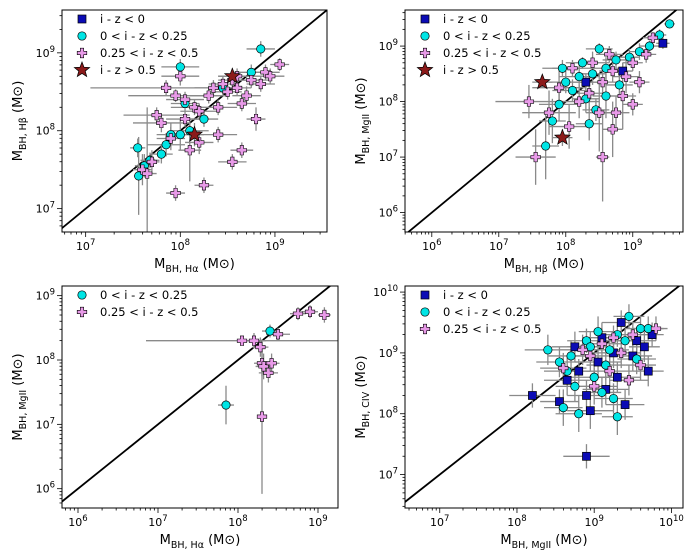 Image resolution: width=700 pixels, height=560 pixels. I want to click on legend-label: 0 < i - z < 0.25, so click(487, 36).